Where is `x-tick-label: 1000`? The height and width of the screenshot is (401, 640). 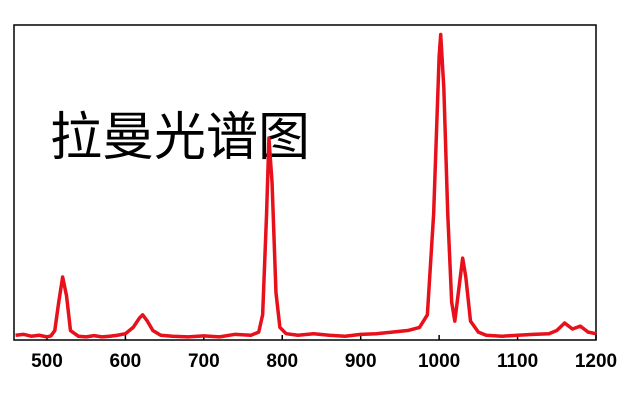
x-tick-label: 1000 is located at coordinates (439, 361).